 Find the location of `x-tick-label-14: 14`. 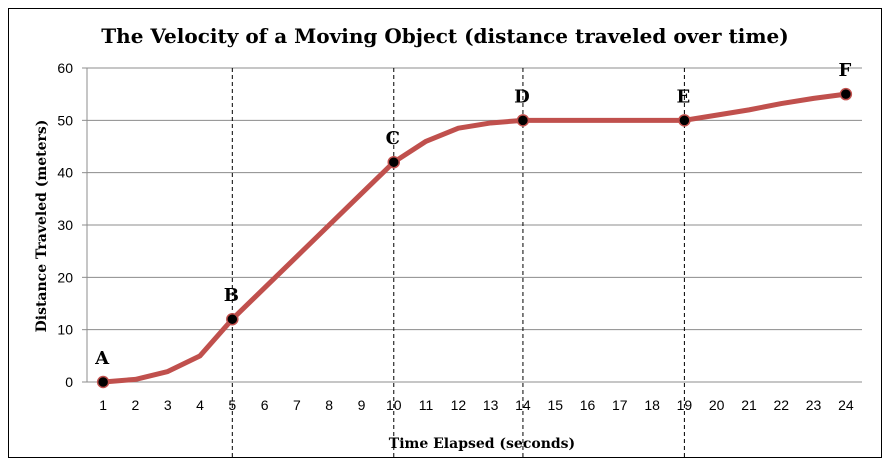

x-tick-label-14: 14 is located at coordinates (523, 405).